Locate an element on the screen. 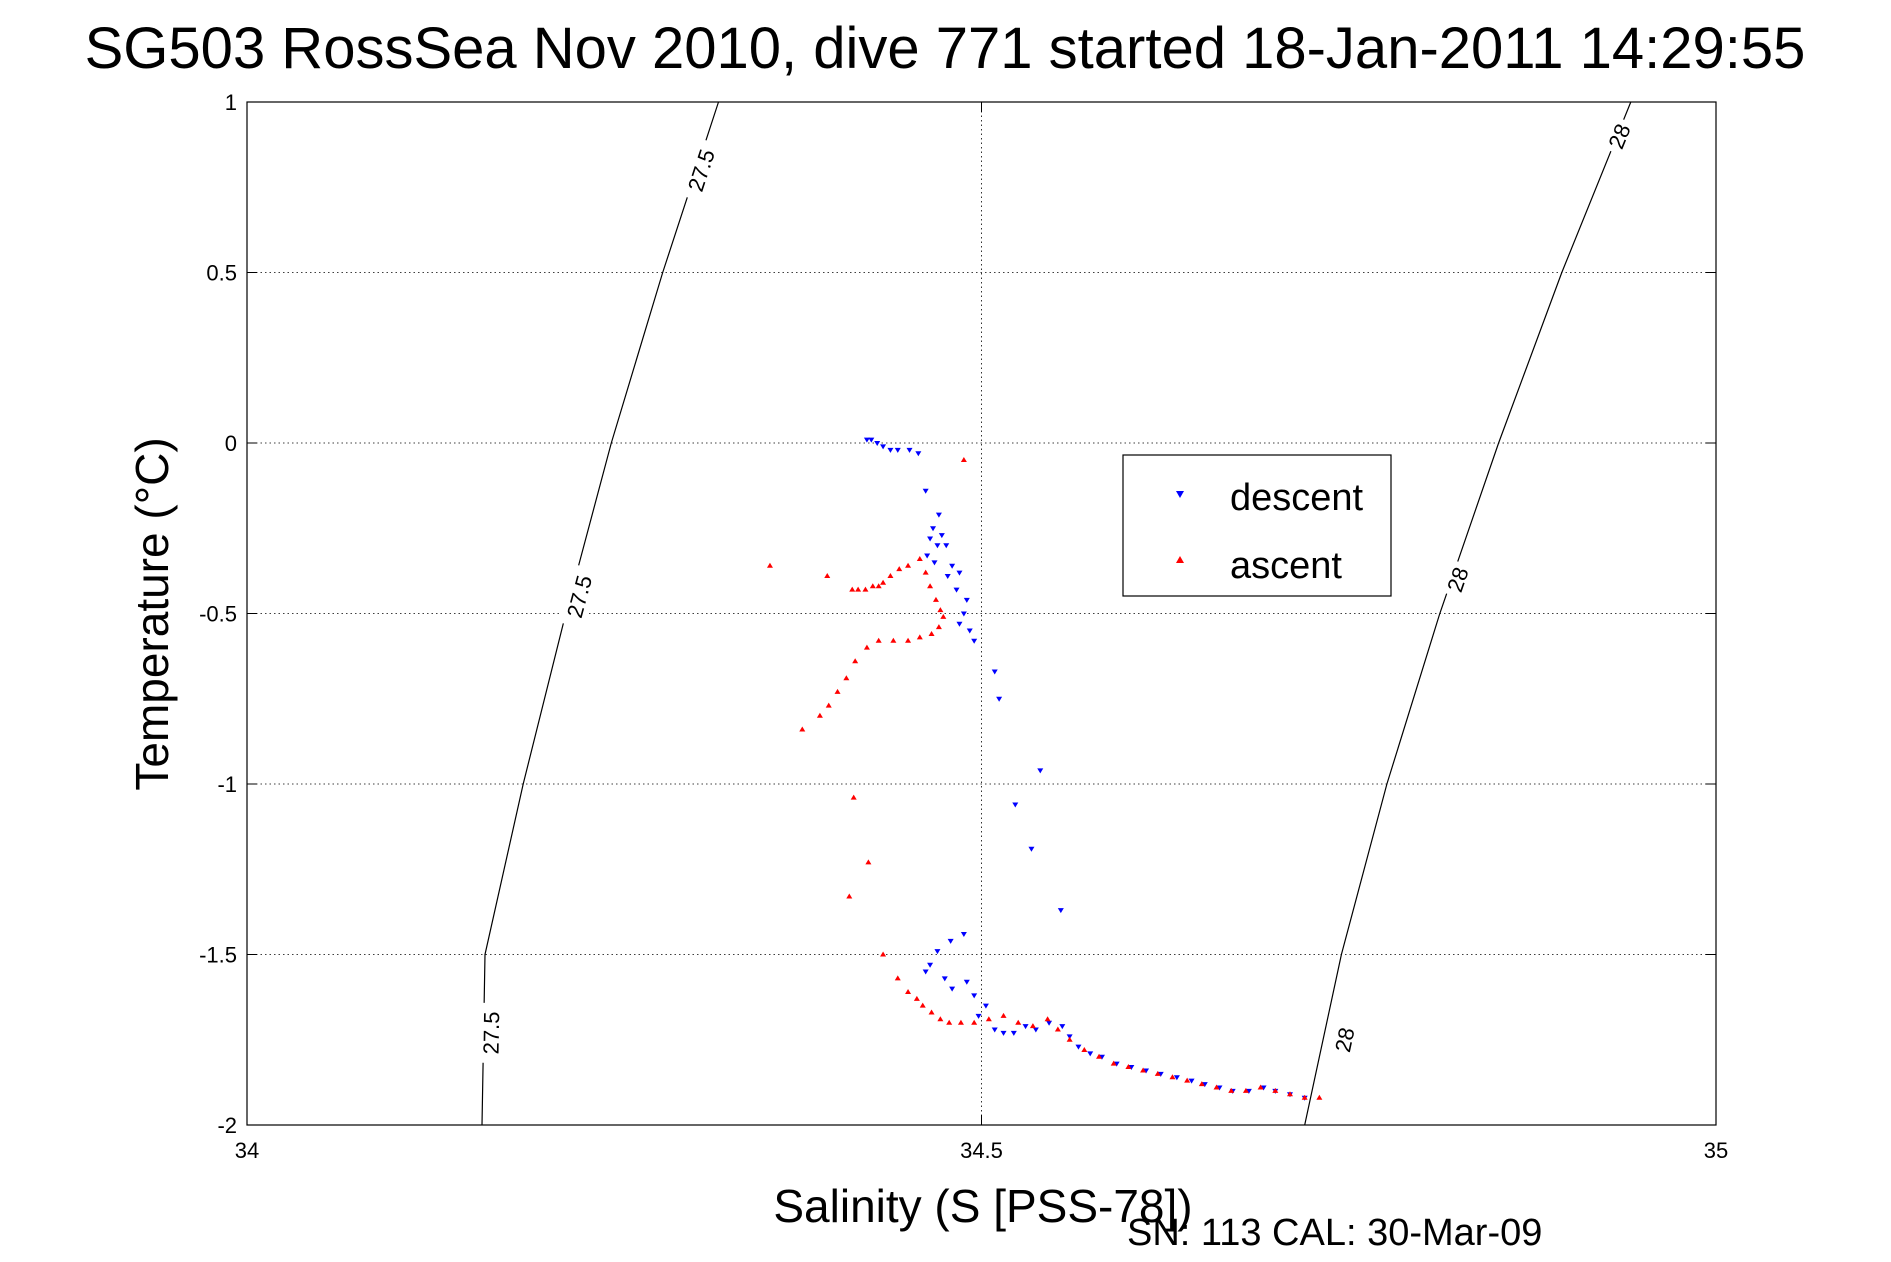 This screenshot has height=1262, width=1891. footer-calibration: SN: 113 CAL: 30-Mar-09 is located at coordinates (1334, 1233).